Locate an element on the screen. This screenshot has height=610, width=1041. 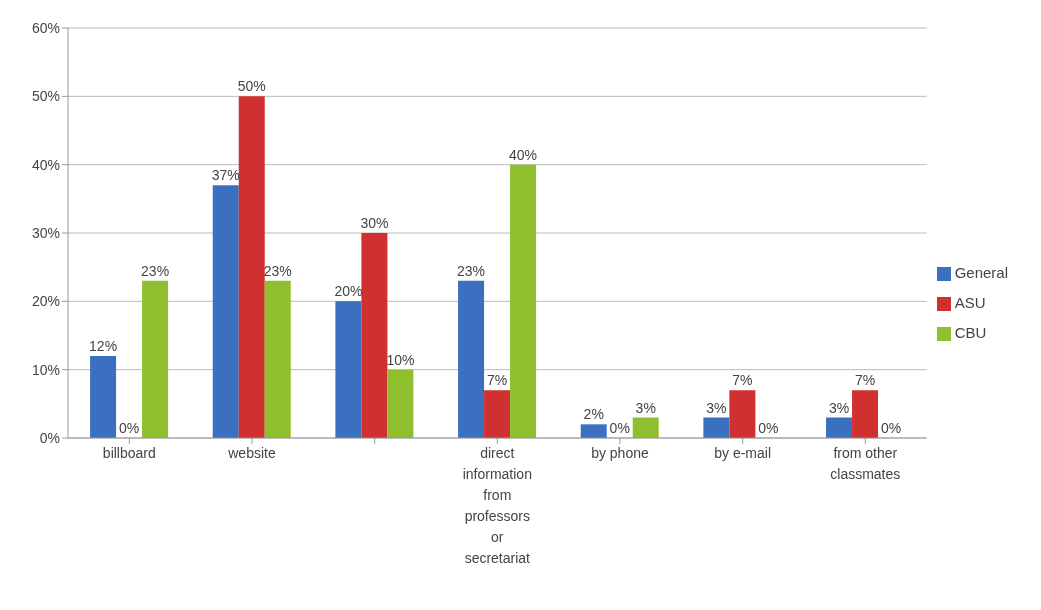
legend-label: CBU is located at coordinates (970, 332).